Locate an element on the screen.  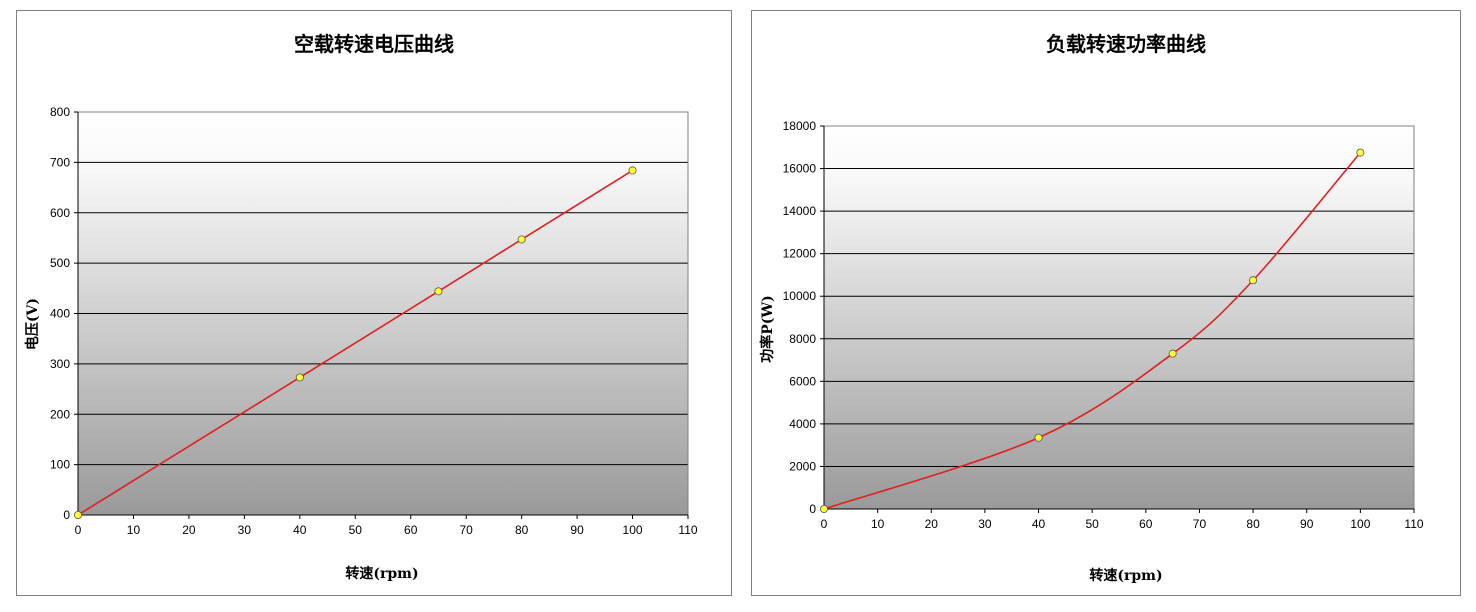
y-axis-title: 电压(V) is located at coordinates (32, 324).